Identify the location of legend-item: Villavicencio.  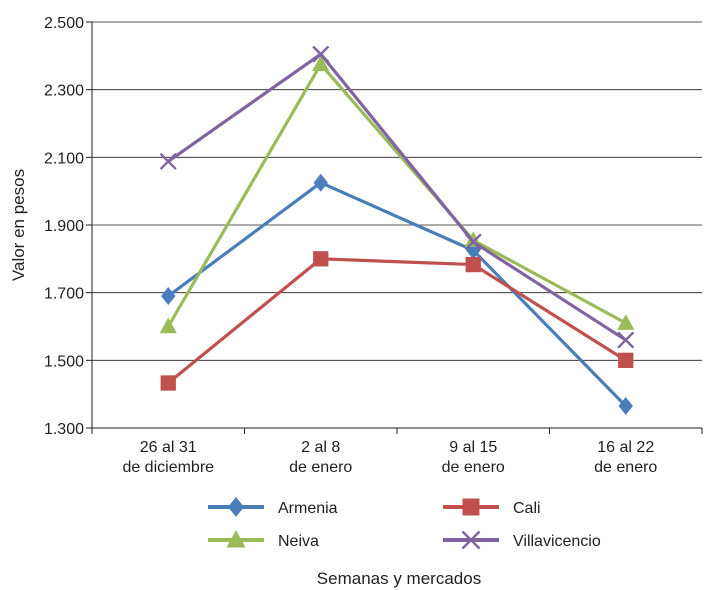
(522, 540).